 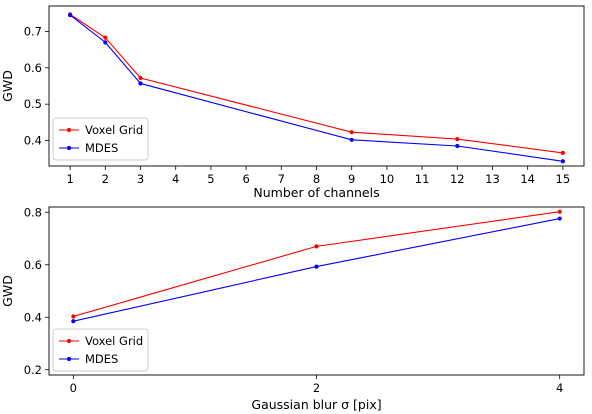 I want to click on x-tick-label: 1, so click(x=69, y=179).